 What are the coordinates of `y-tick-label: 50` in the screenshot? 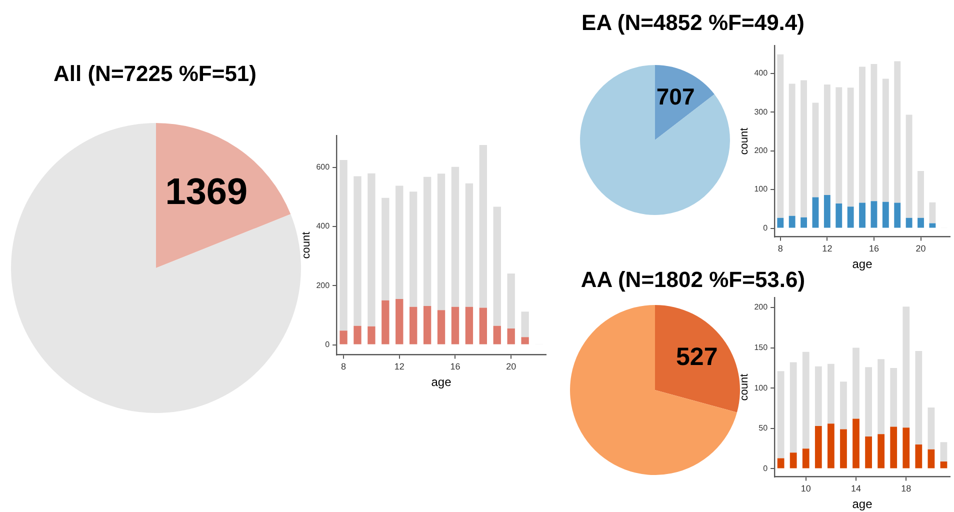 It's located at (763, 428).